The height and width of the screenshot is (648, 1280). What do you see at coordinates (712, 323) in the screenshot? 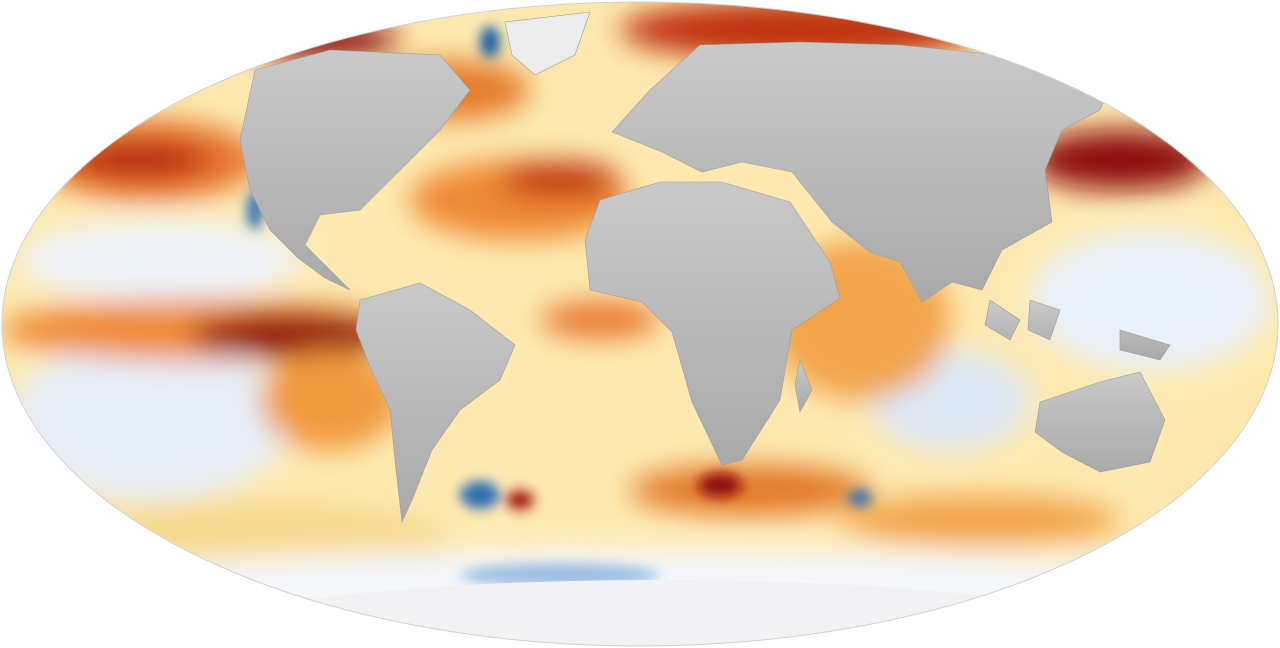
I see `africa` at bounding box center [712, 323].